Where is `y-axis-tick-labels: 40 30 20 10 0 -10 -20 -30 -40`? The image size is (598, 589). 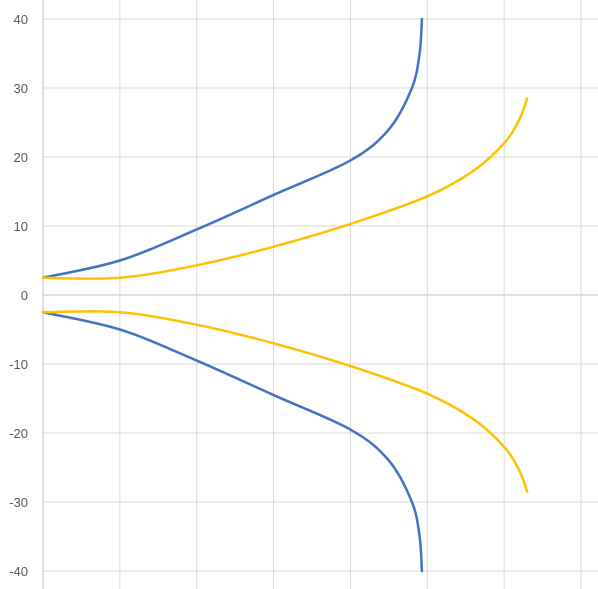
y-axis-tick-labels: 40 30 20 10 0 -10 -20 -30 -40 is located at coordinates (18, 295).